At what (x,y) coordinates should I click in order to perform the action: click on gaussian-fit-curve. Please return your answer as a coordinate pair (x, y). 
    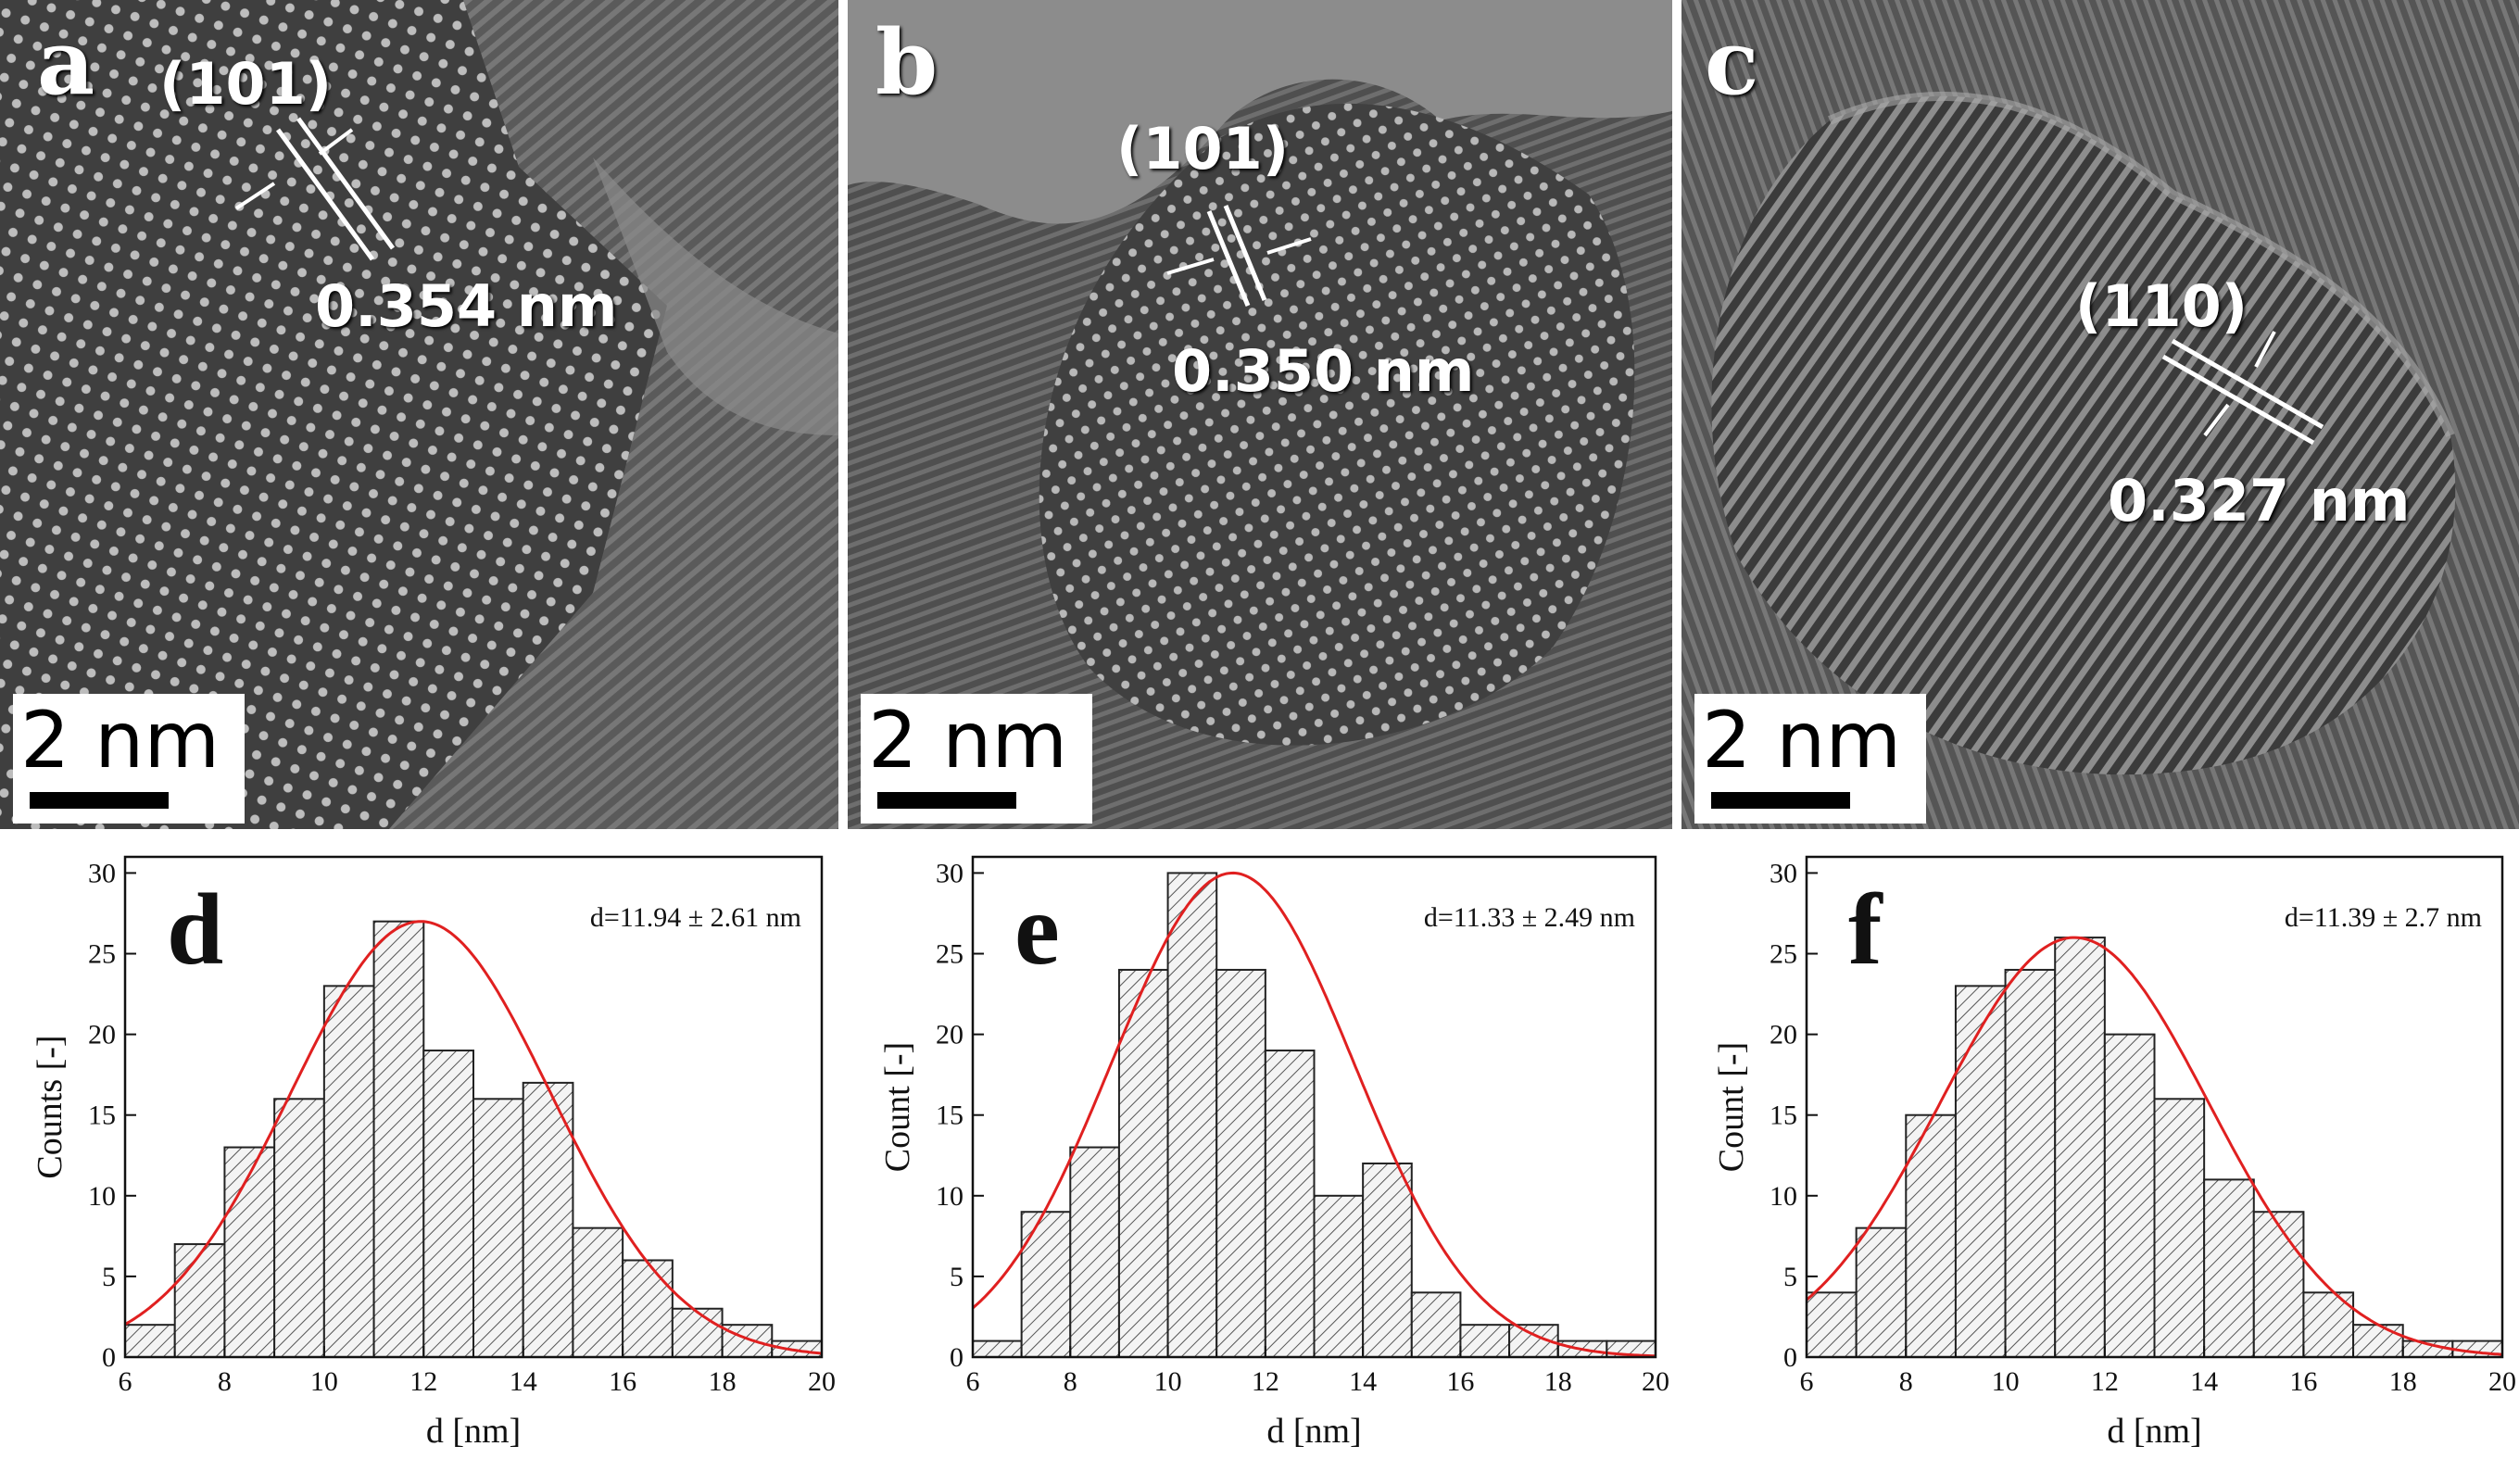
    Looking at the image, I should click on (2154, 1146).